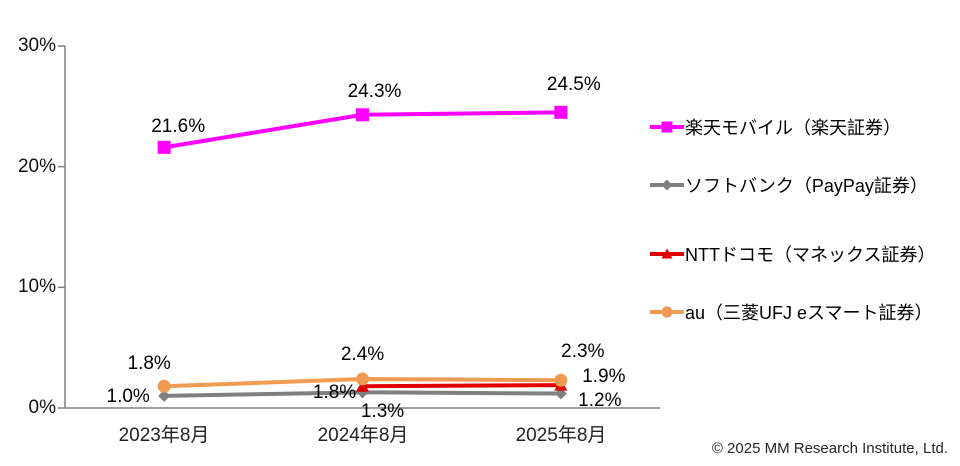 This screenshot has width=960, height=466. Describe the element at coordinates (461, 386) in the screenshot. I see `series-line` at that location.